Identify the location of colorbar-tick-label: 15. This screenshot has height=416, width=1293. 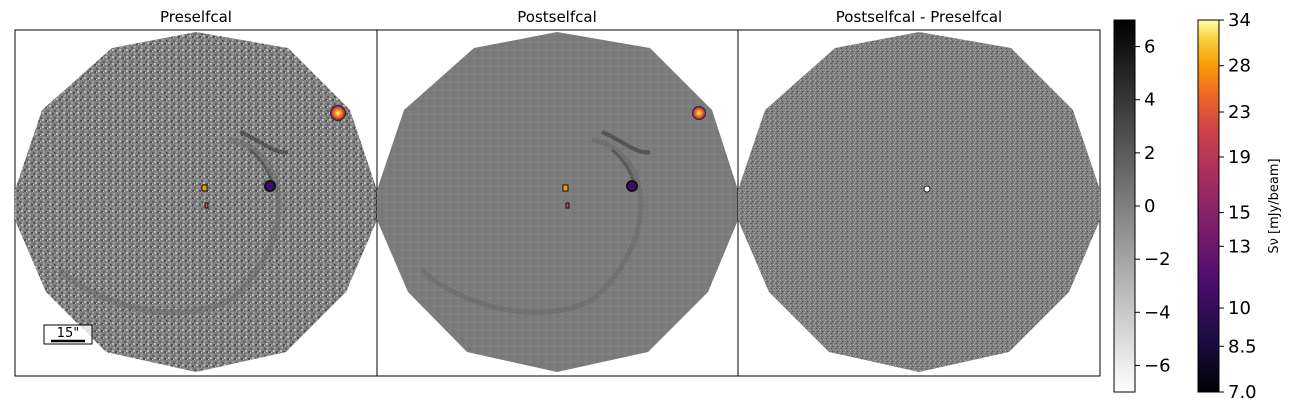
(1239, 213).